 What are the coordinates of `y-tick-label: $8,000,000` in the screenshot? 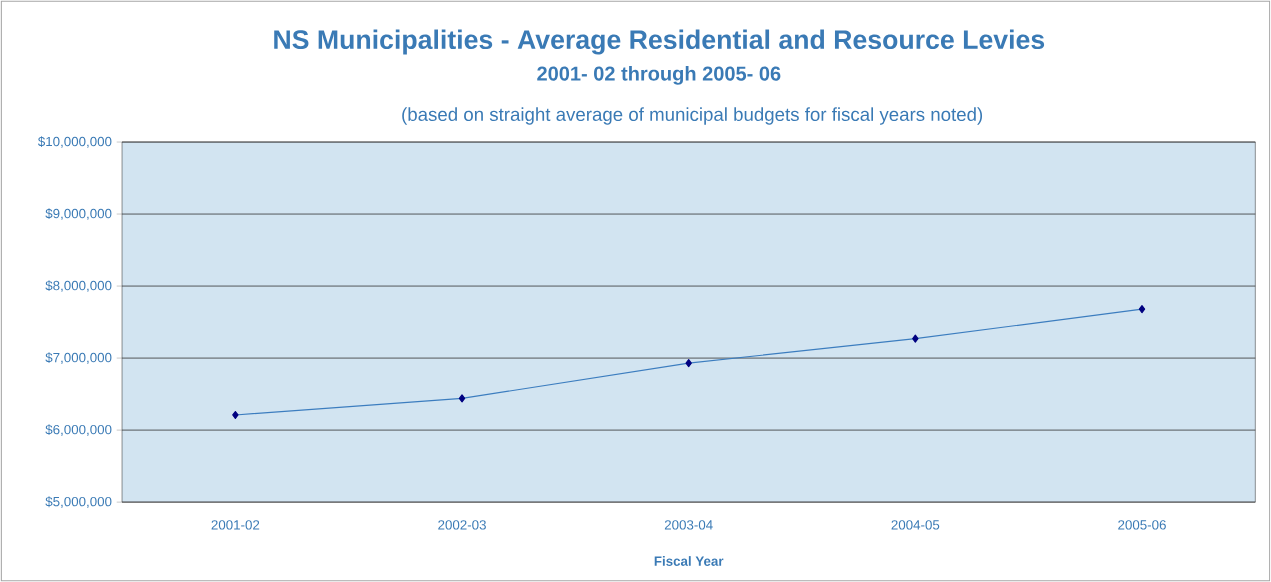 It's located at (78, 286).